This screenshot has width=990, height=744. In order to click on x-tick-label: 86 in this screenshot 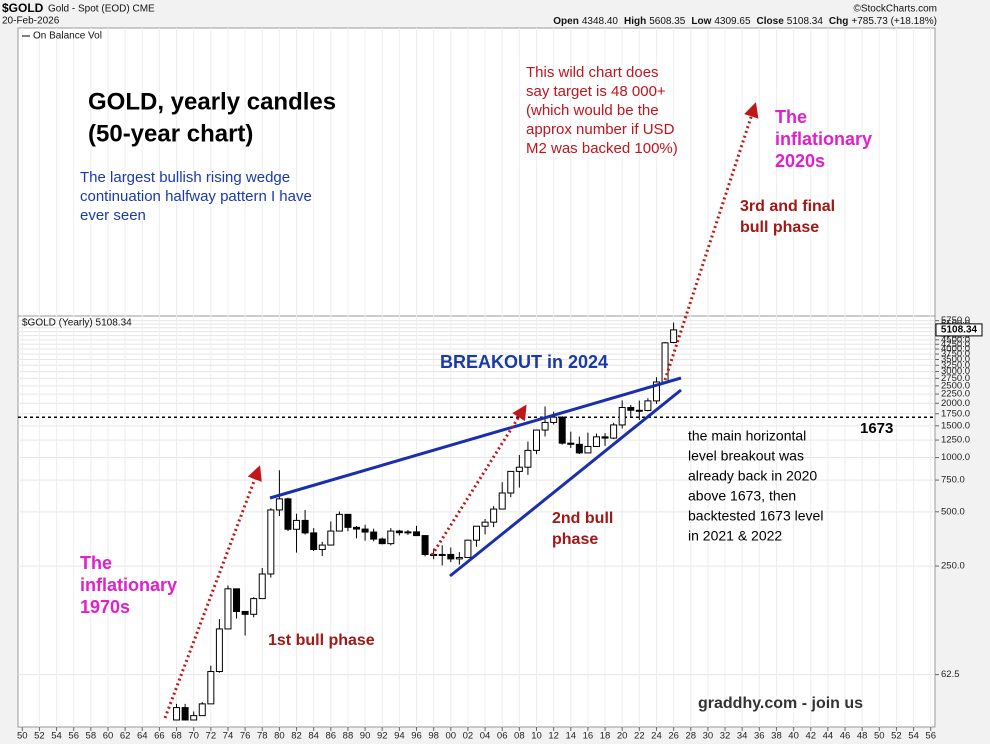, I will do `click(331, 736)`.